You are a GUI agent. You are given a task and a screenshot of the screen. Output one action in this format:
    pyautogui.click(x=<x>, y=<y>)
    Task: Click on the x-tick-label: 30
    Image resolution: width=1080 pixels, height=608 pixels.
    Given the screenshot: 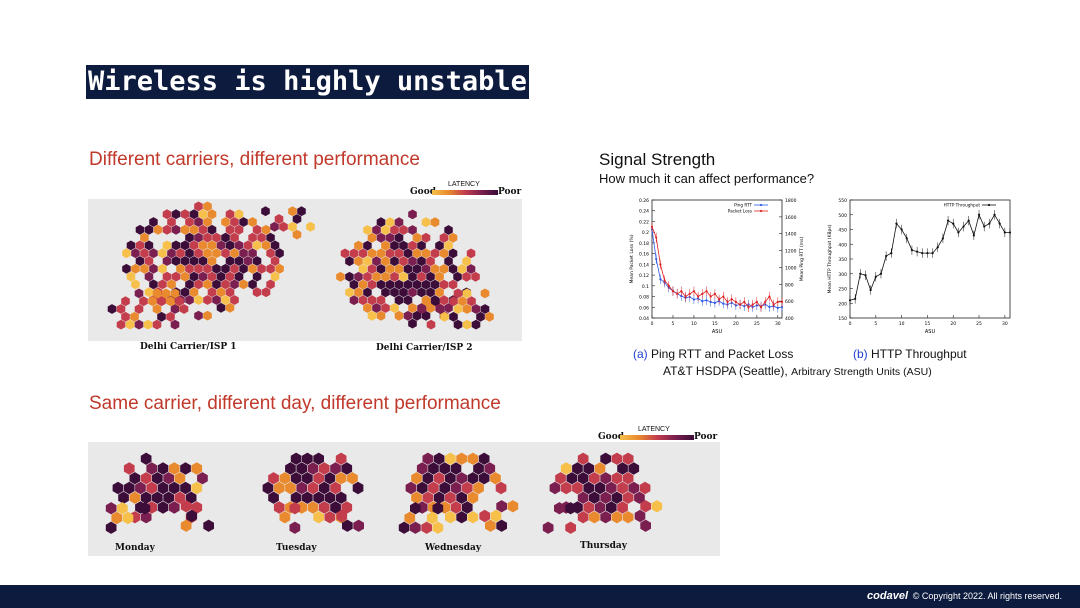 What is the action you would take?
    pyautogui.click(x=1005, y=324)
    